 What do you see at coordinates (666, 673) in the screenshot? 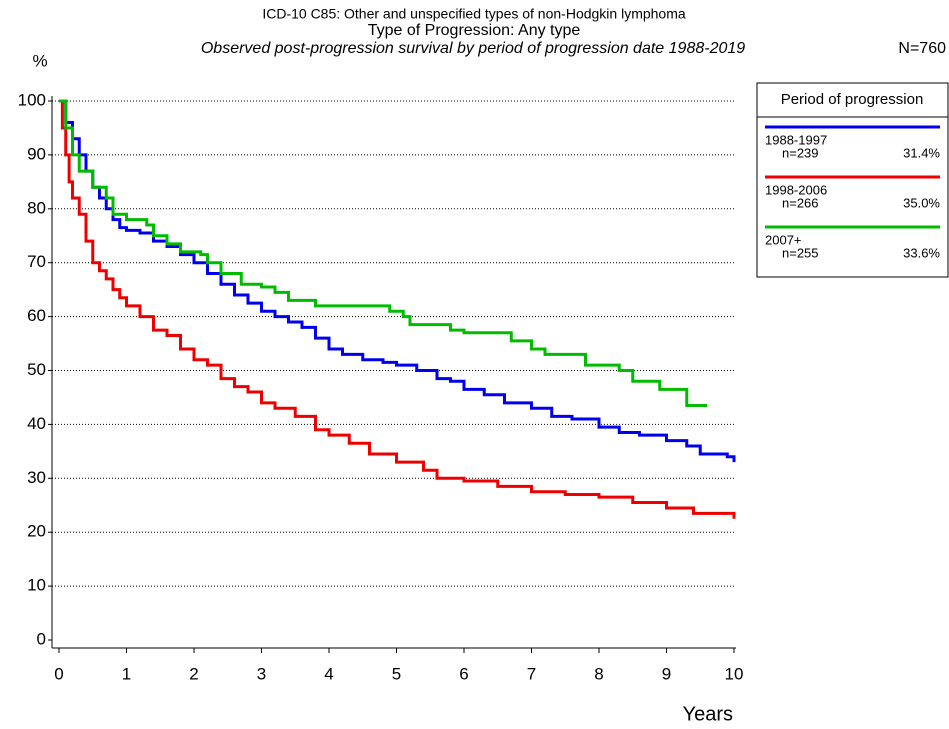
I see `x-tick-label: 9` at bounding box center [666, 673].